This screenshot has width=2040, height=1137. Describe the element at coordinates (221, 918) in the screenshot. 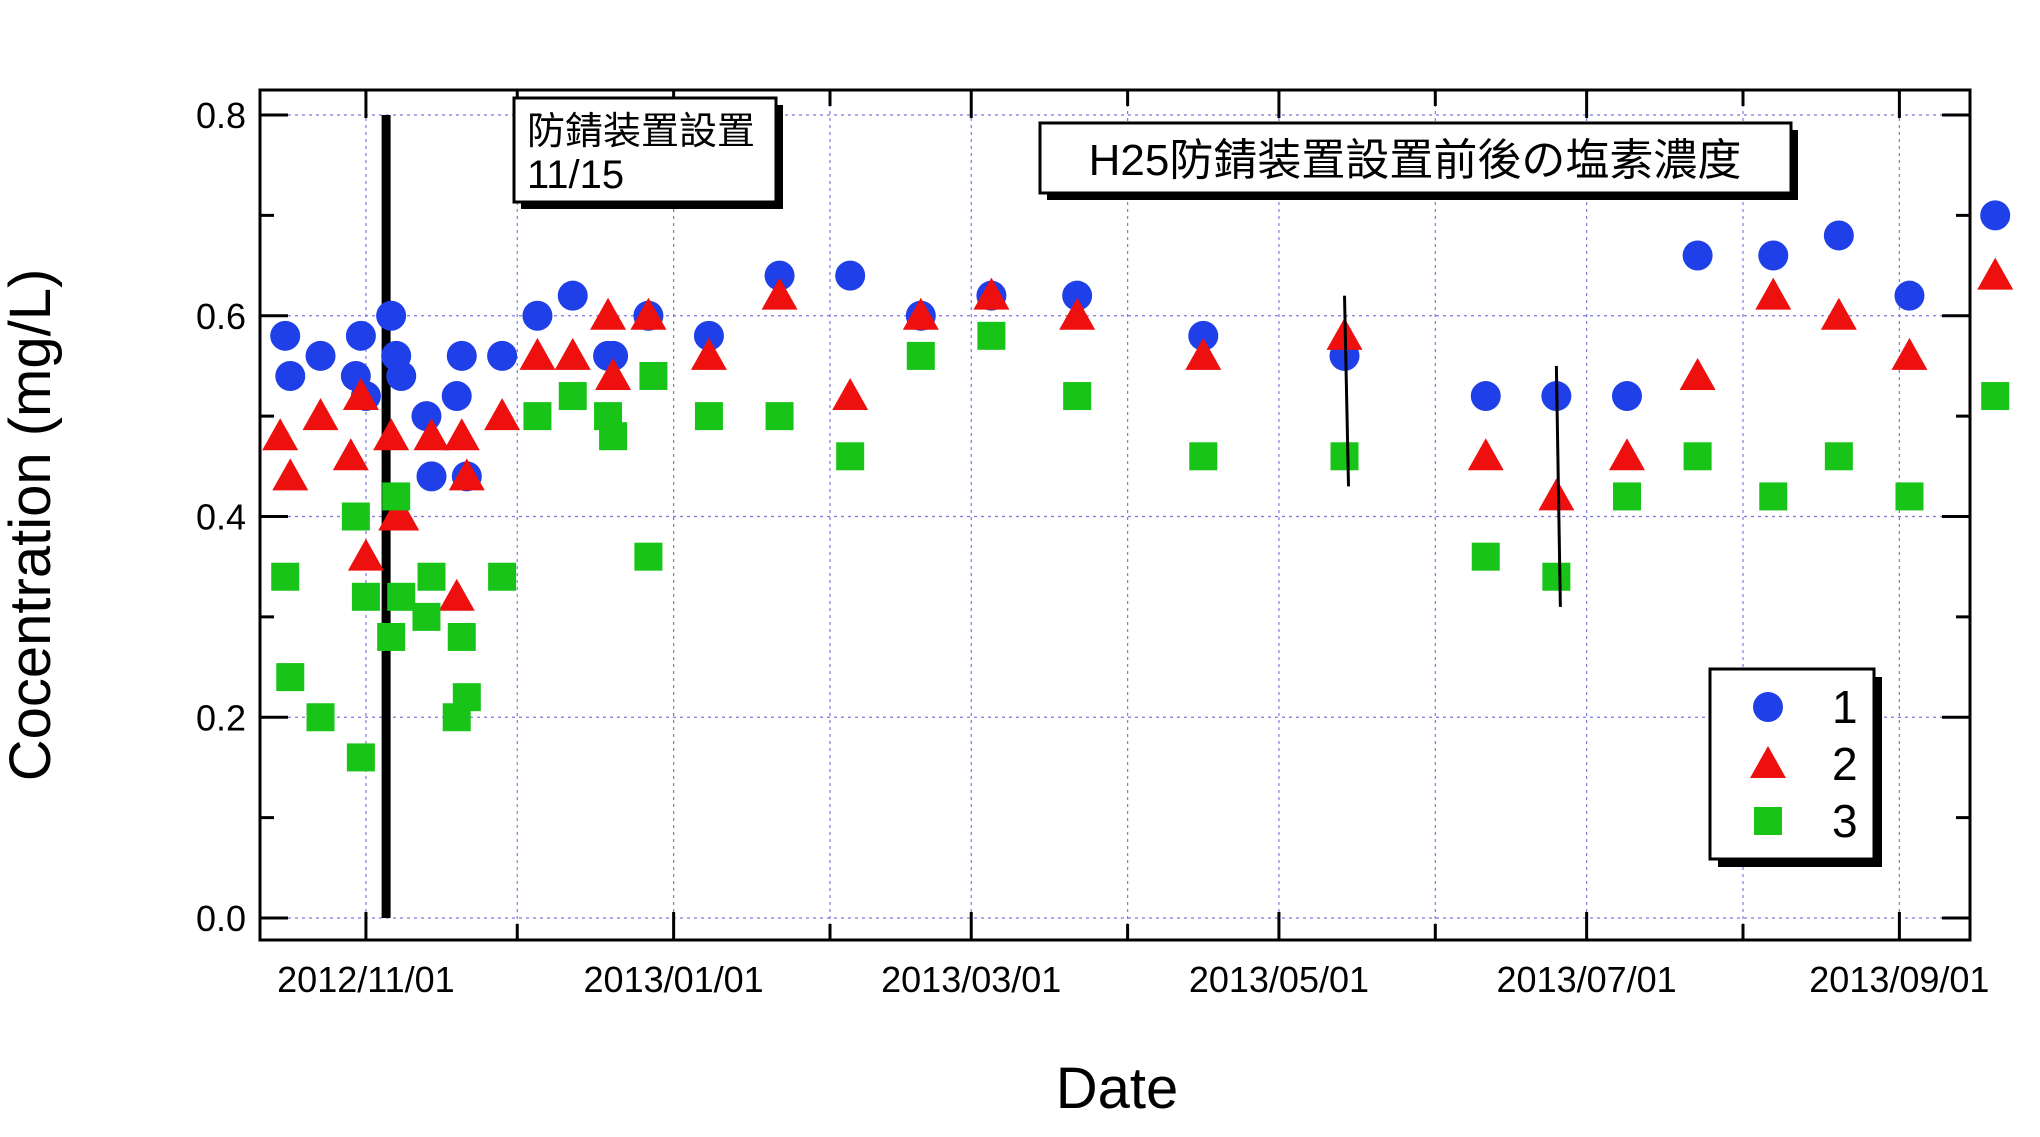

I see `y-tick-label: 0.0` at that location.